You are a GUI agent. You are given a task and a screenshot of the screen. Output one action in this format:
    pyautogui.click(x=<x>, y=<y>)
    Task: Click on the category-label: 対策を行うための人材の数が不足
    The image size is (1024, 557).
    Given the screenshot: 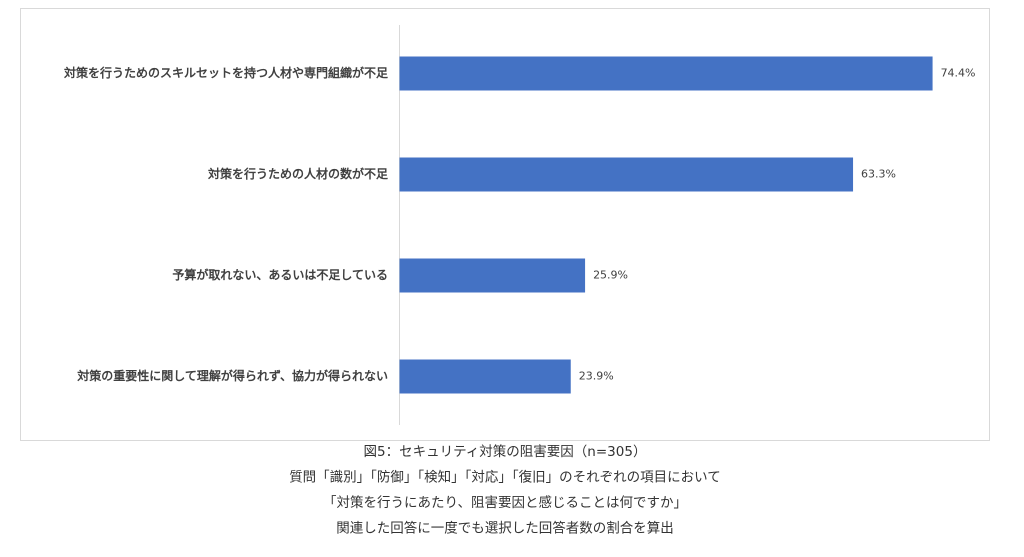 What is the action you would take?
    pyautogui.click(x=297, y=173)
    